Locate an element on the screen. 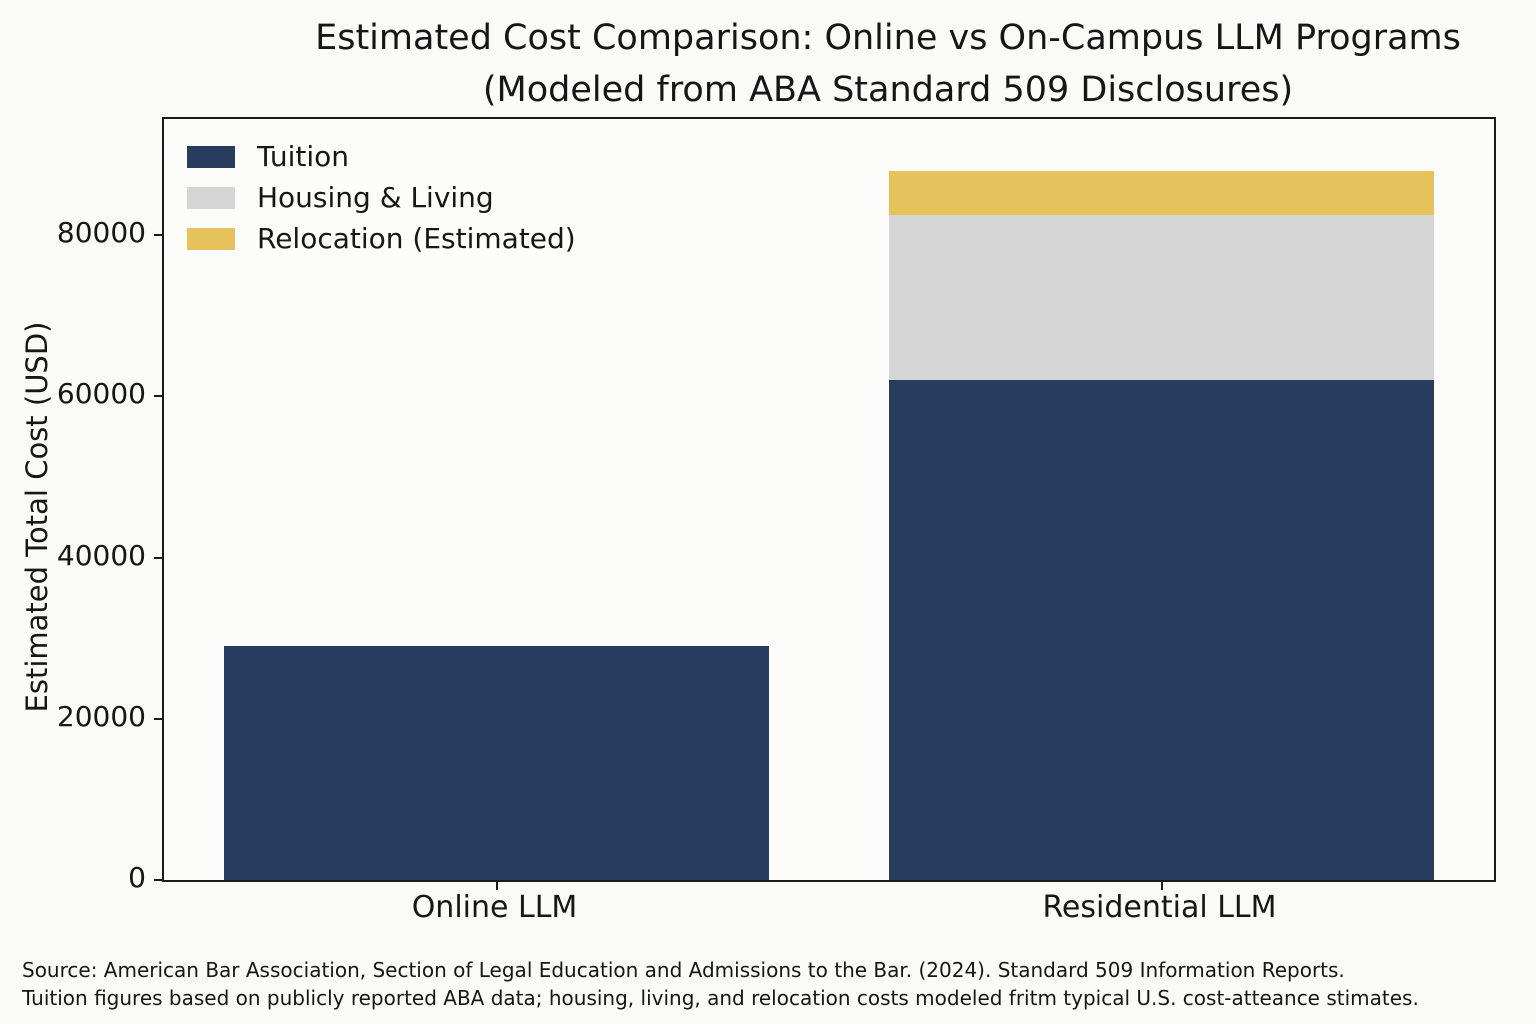 The image size is (1536, 1024). legend-item: Relocation (Estimated) is located at coordinates (381, 238).